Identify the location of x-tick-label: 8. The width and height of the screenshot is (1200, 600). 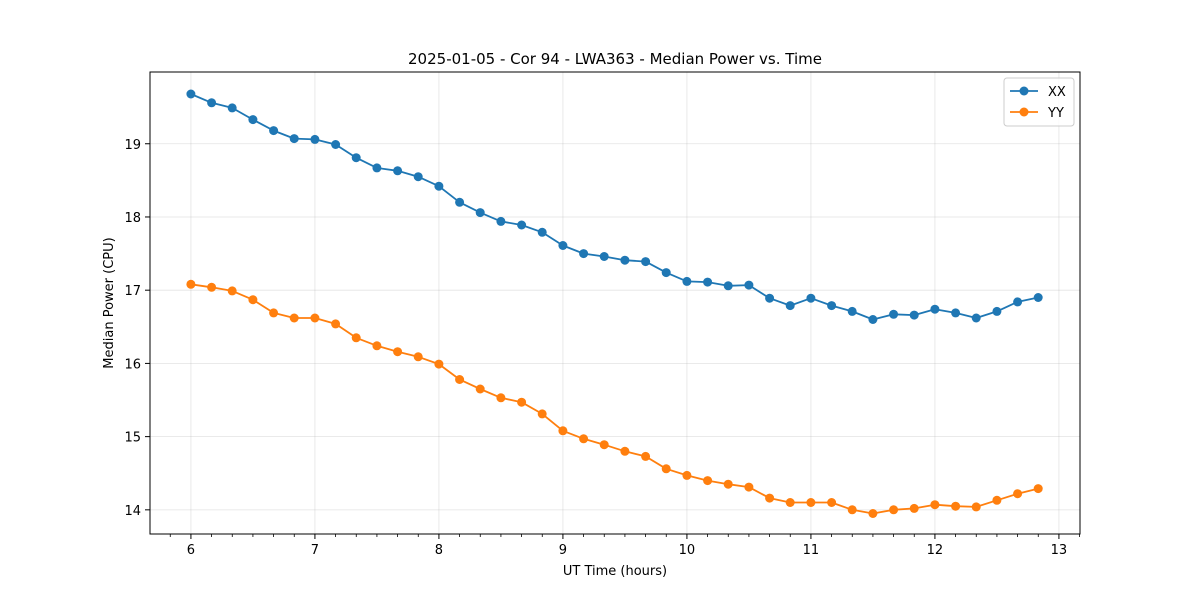
(439, 550).